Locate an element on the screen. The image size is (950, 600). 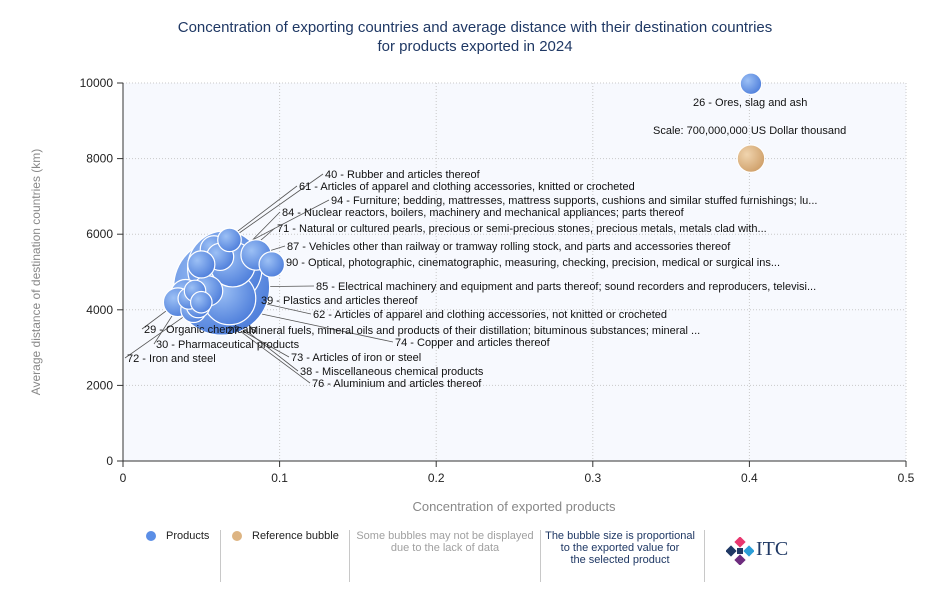
itc-logo-icon is located at coordinates (740, 551).